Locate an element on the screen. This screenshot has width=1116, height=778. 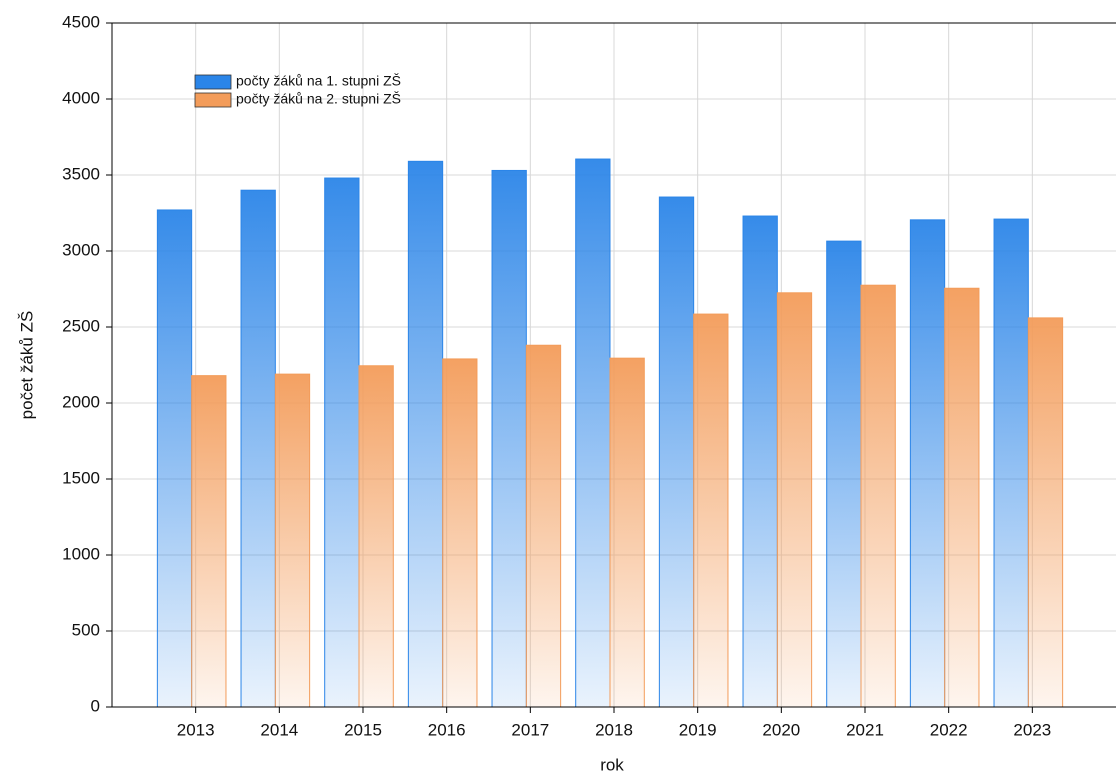
x-axis-label: rok is located at coordinates (612, 764).